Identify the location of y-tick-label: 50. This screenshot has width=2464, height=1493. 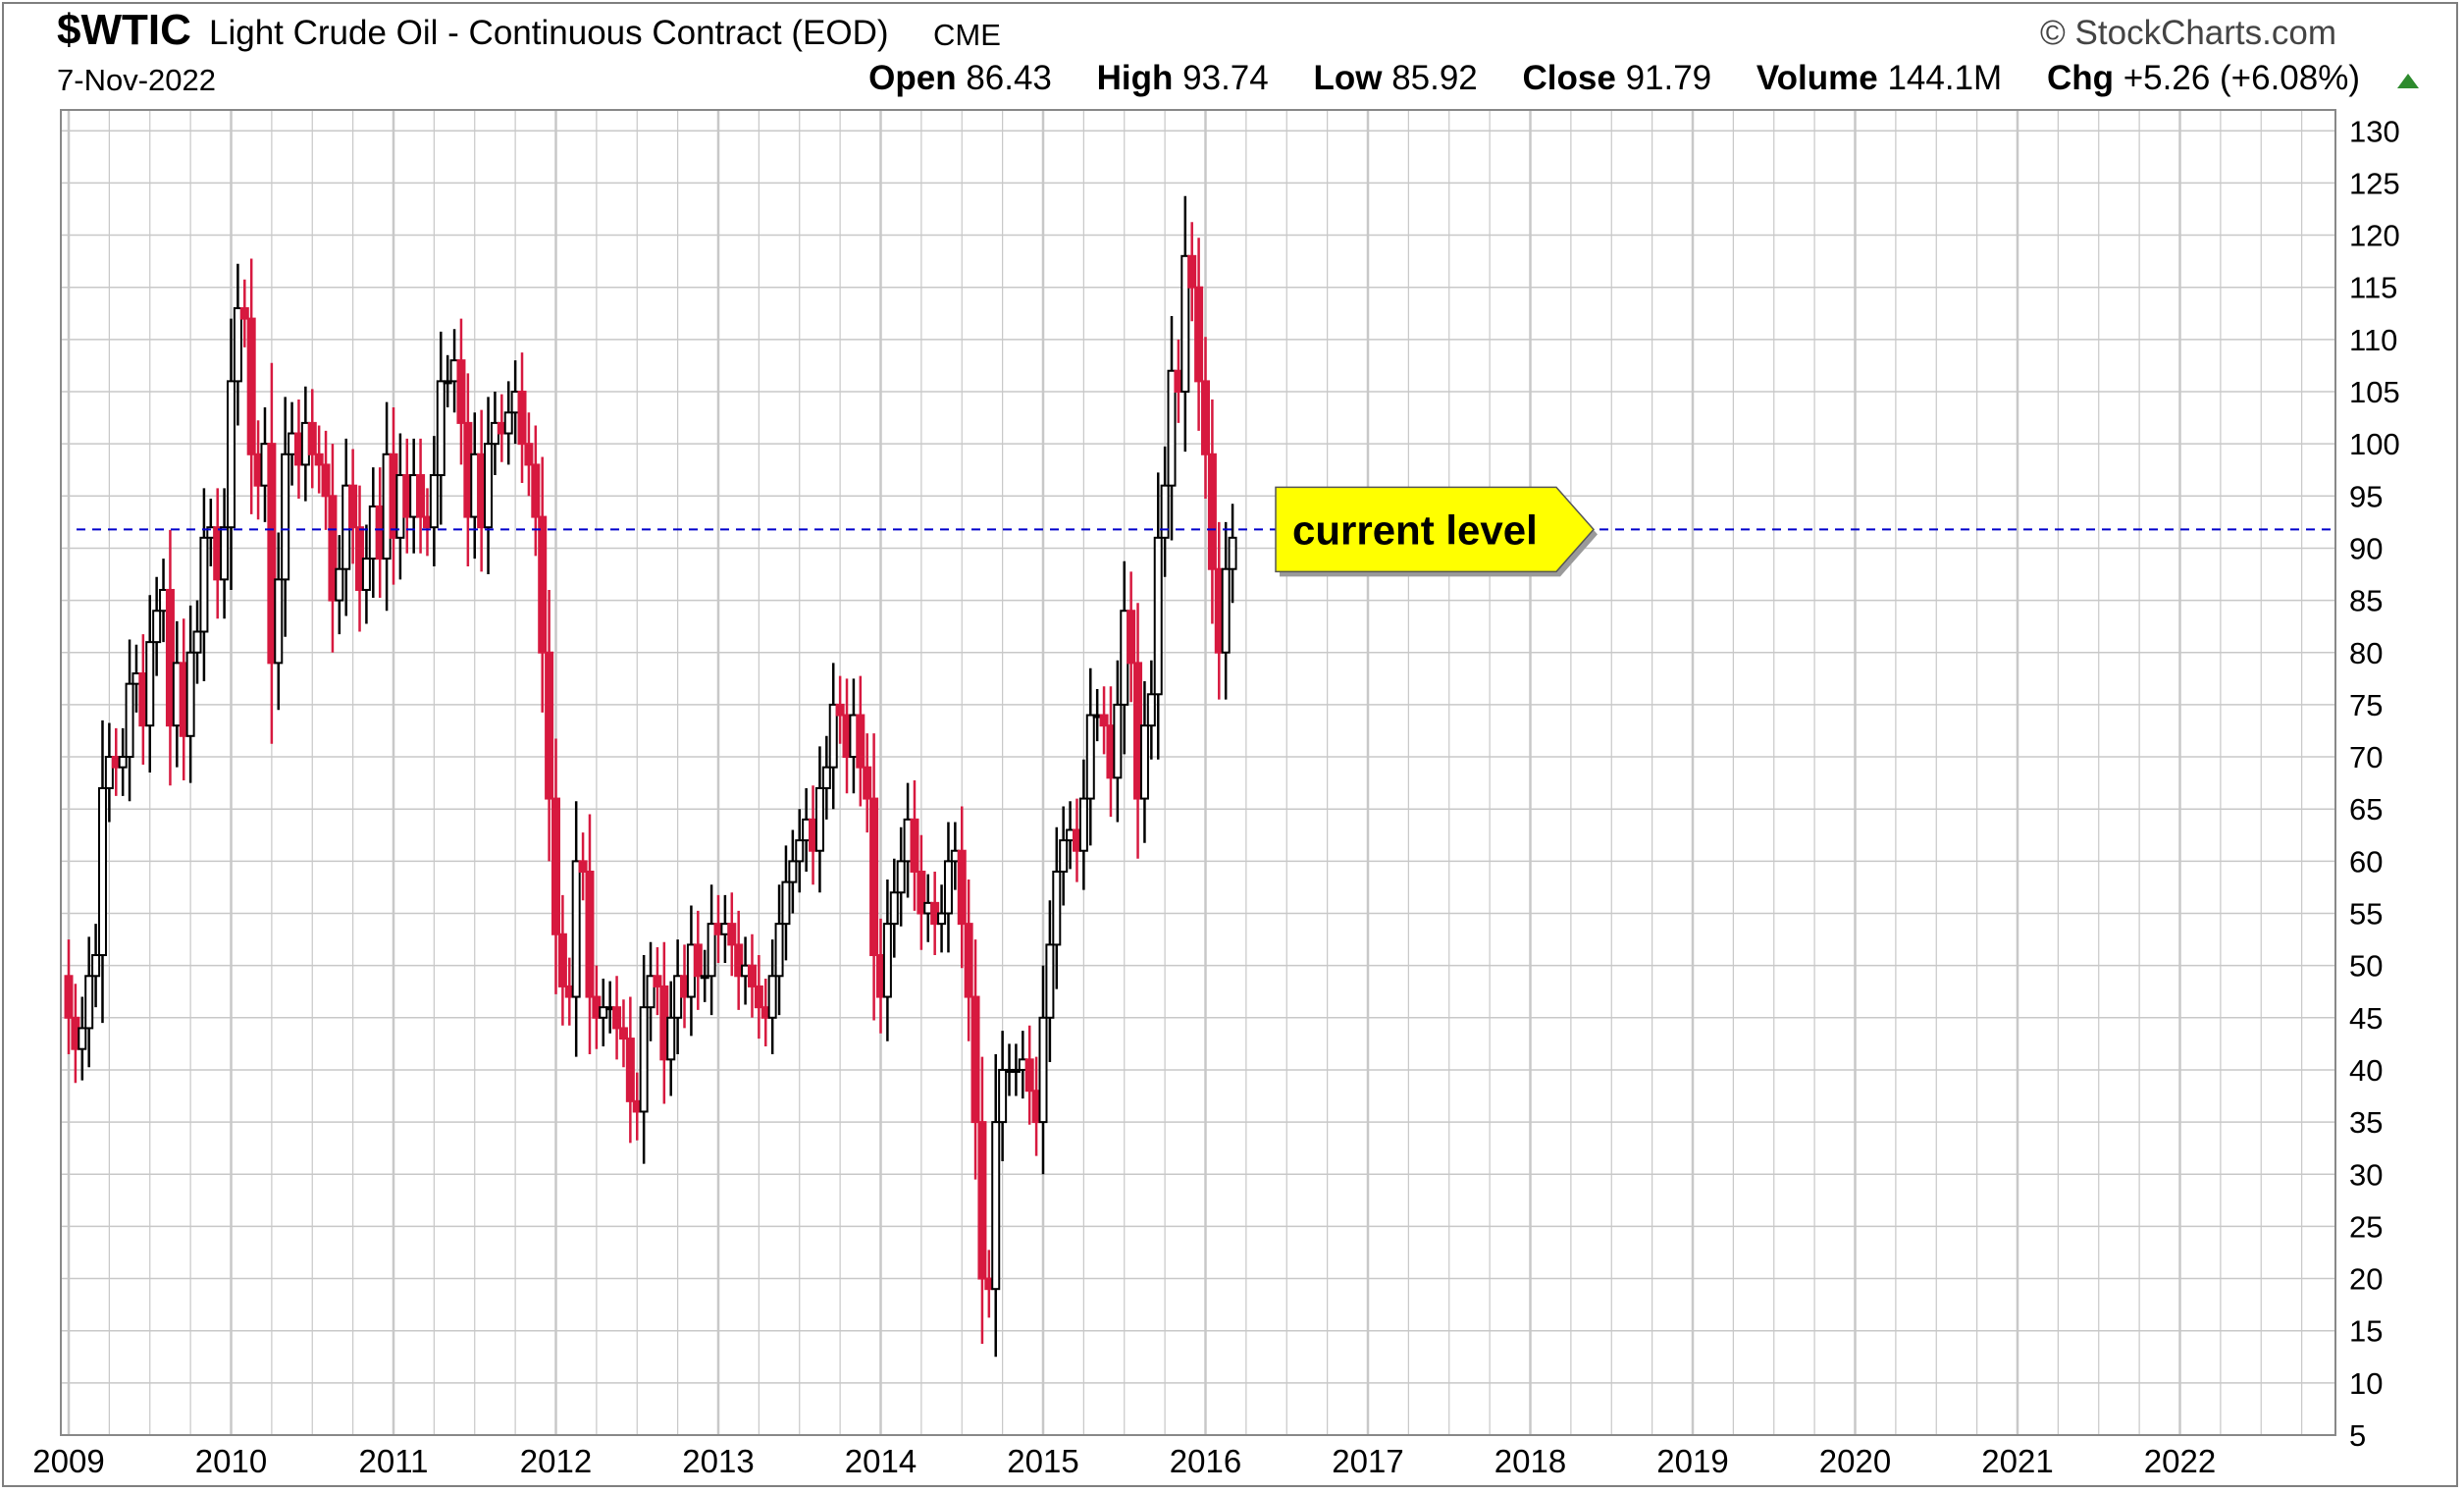
(2366, 966).